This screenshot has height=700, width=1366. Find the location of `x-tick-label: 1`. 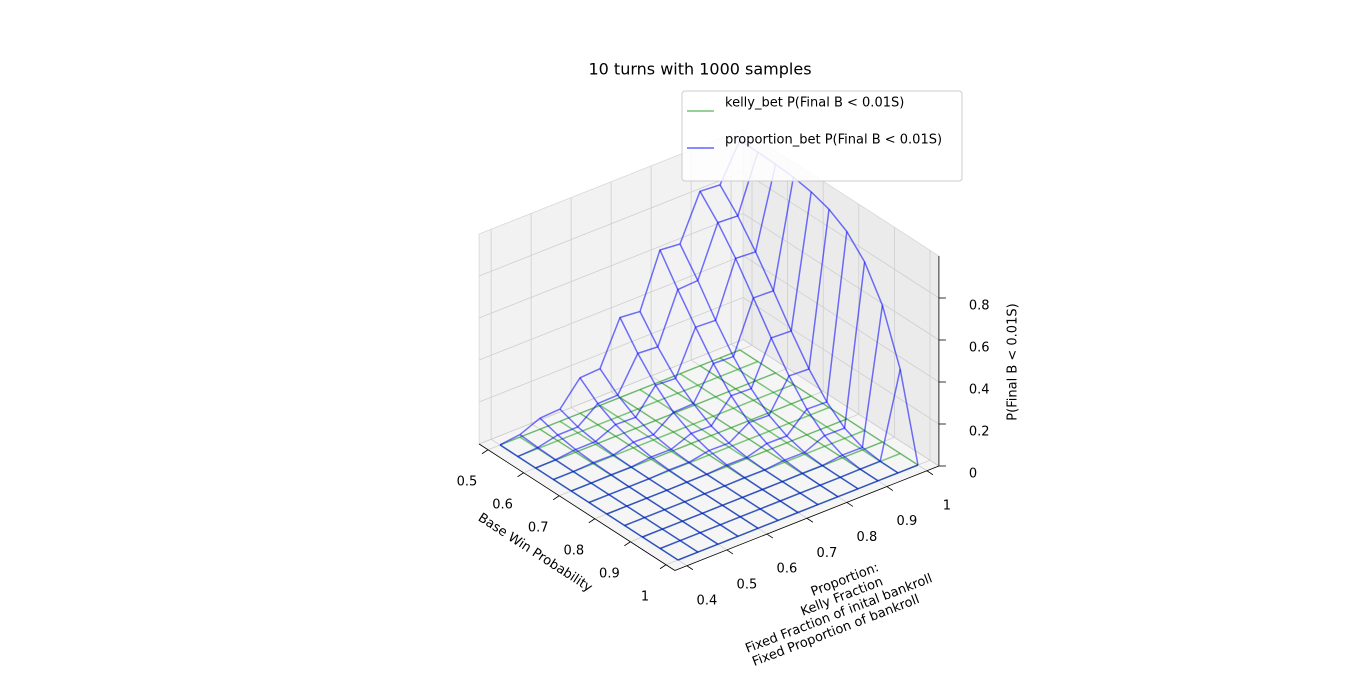

x-tick-label: 1 is located at coordinates (645, 596).